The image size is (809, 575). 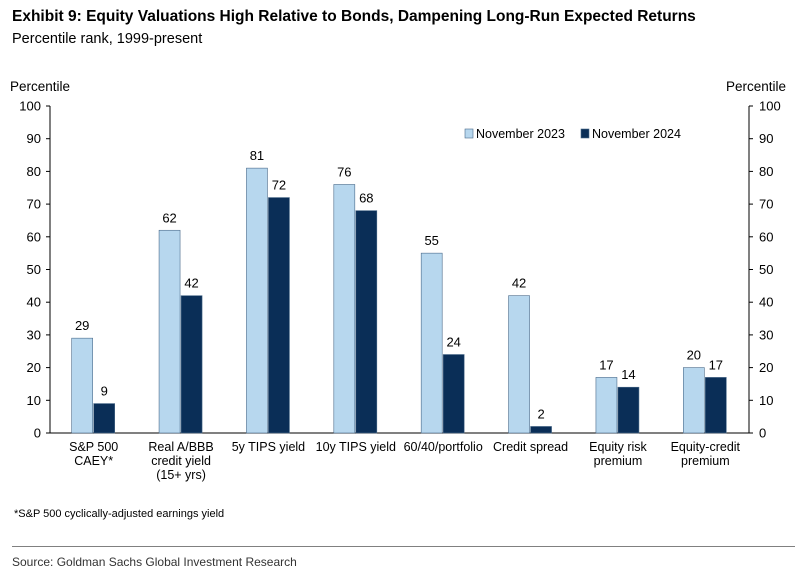 I want to click on y-tick-label-left: 90, so click(x=34, y=138).